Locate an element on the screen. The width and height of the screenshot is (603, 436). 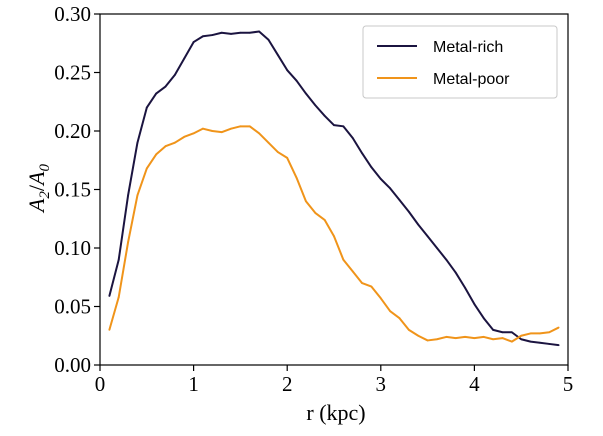
y-tick-label: 0.25 is located at coordinates (72, 73).